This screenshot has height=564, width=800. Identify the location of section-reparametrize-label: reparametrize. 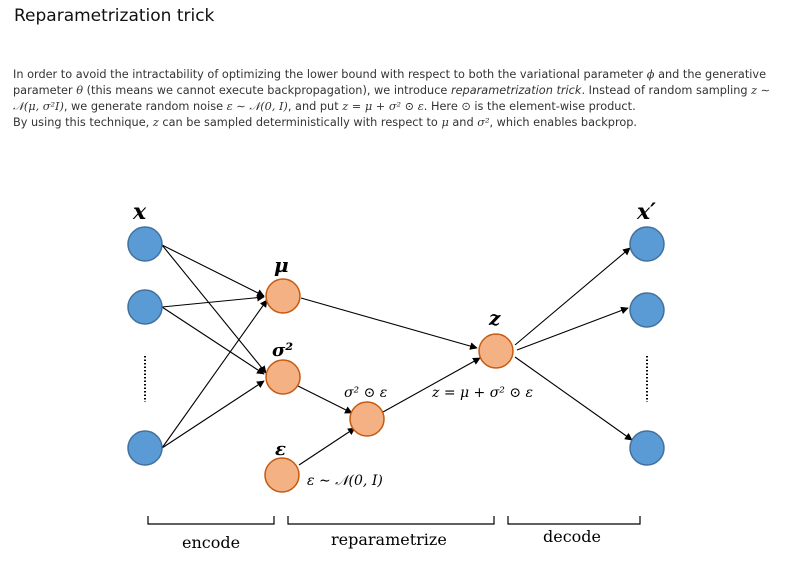
(389, 539).